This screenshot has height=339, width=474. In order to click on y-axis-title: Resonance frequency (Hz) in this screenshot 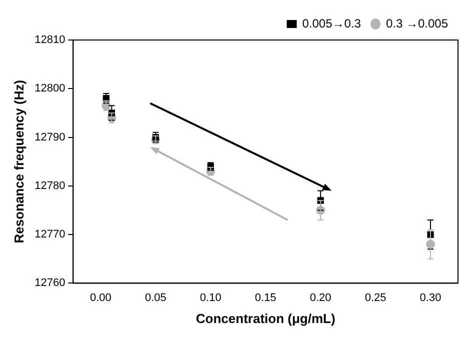, I will do `click(18, 162)`.